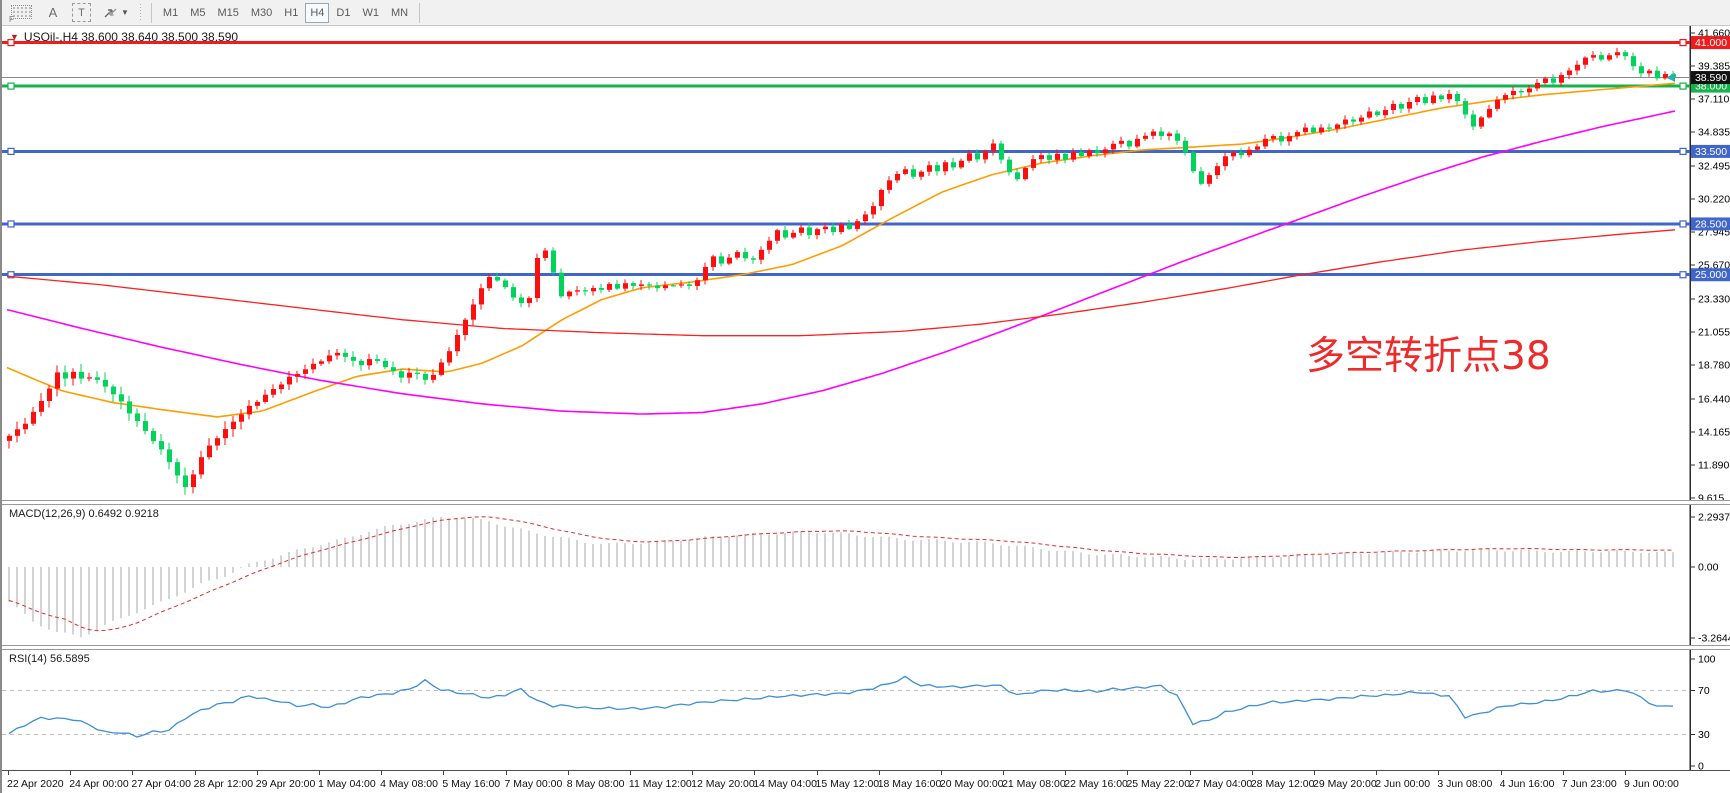 The height and width of the screenshot is (793, 1730). Describe the element at coordinates (1708, 568) in the screenshot. I see `svg-text: 0.00` at that location.